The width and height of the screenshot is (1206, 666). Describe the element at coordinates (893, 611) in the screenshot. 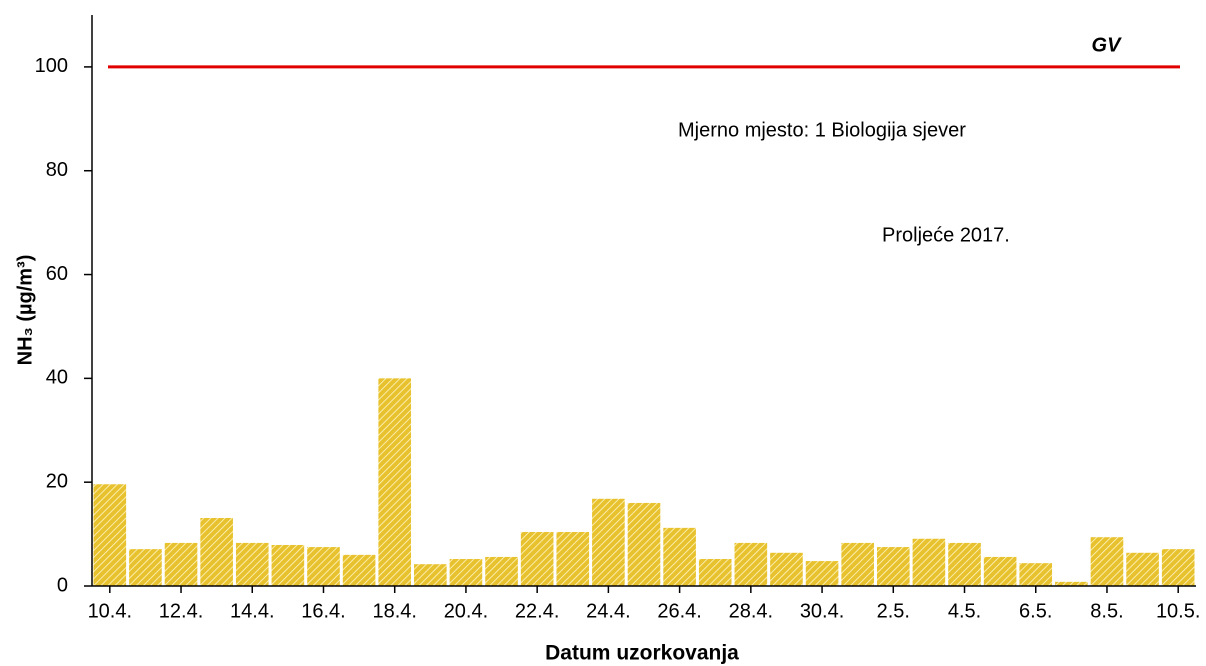

I see `x-tick-label: 2.5.` at that location.